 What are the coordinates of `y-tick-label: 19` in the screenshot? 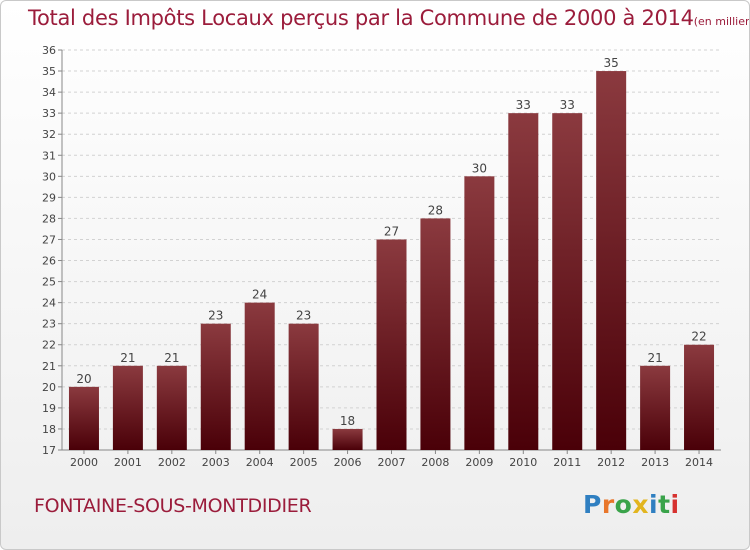 It's located at (49, 408).